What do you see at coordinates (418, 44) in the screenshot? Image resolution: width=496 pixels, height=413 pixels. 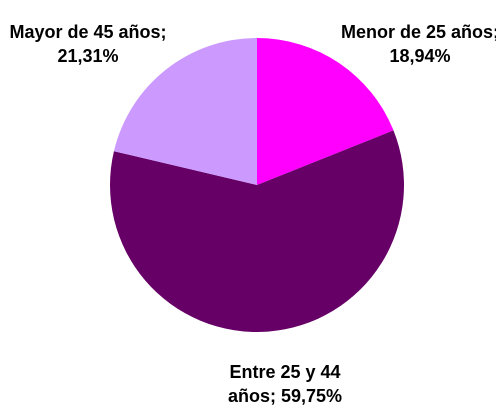 I see `slice-label: Menor de 25 años; 18,94%` at bounding box center [418, 44].